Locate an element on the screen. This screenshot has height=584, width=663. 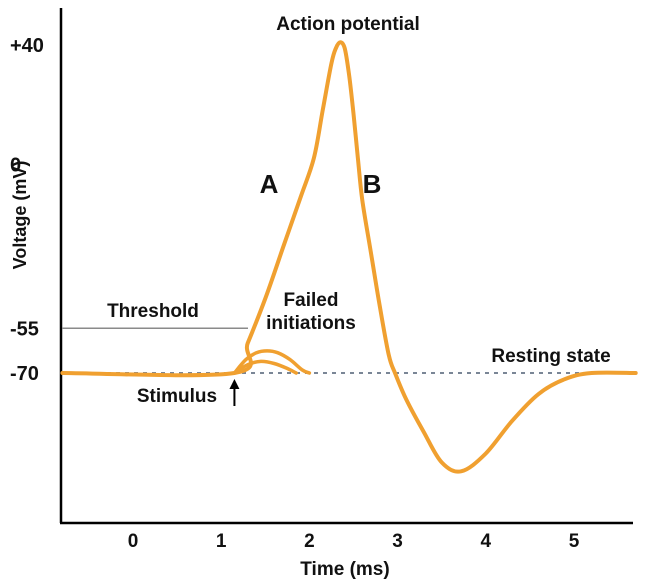
chart-title: Action potential is located at coordinates (348, 24).